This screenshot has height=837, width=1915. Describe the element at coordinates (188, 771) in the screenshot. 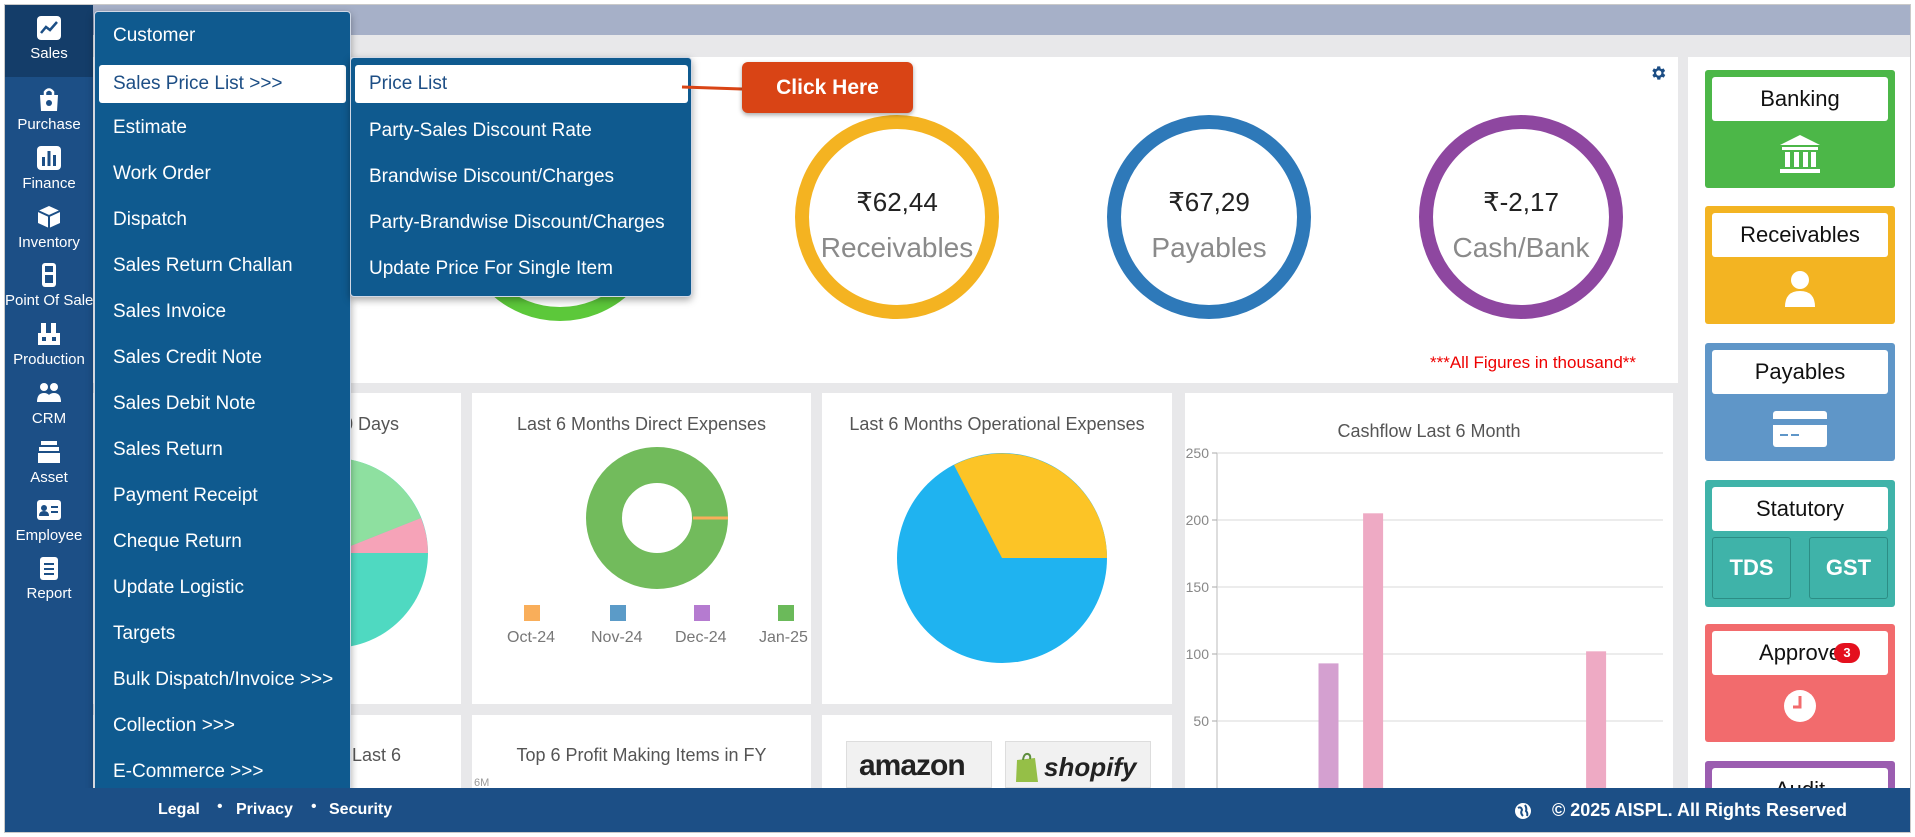

I see `menu-item-e-commerce: E-Commerce >>>` at that location.